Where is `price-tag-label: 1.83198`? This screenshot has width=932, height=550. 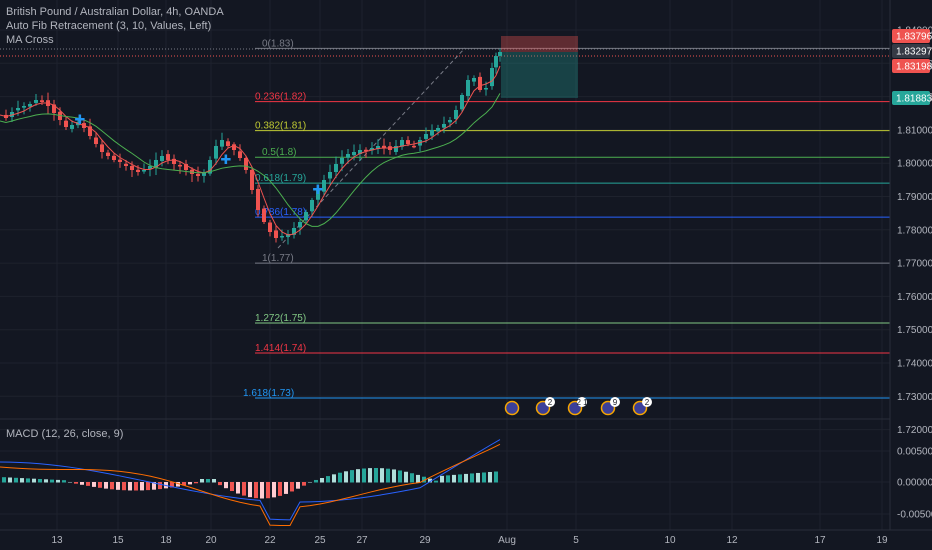 price-tag-label: 1.83198 is located at coordinates (914, 67).